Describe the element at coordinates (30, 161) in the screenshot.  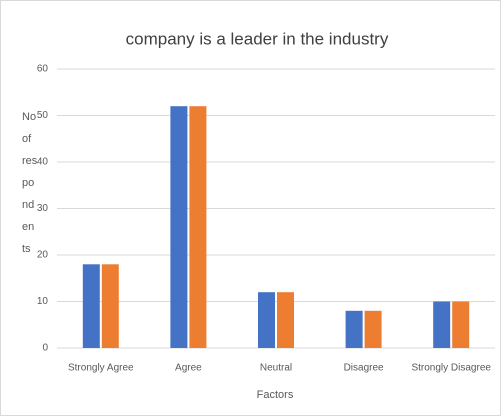
I see `y-axis-title: res` at that location.